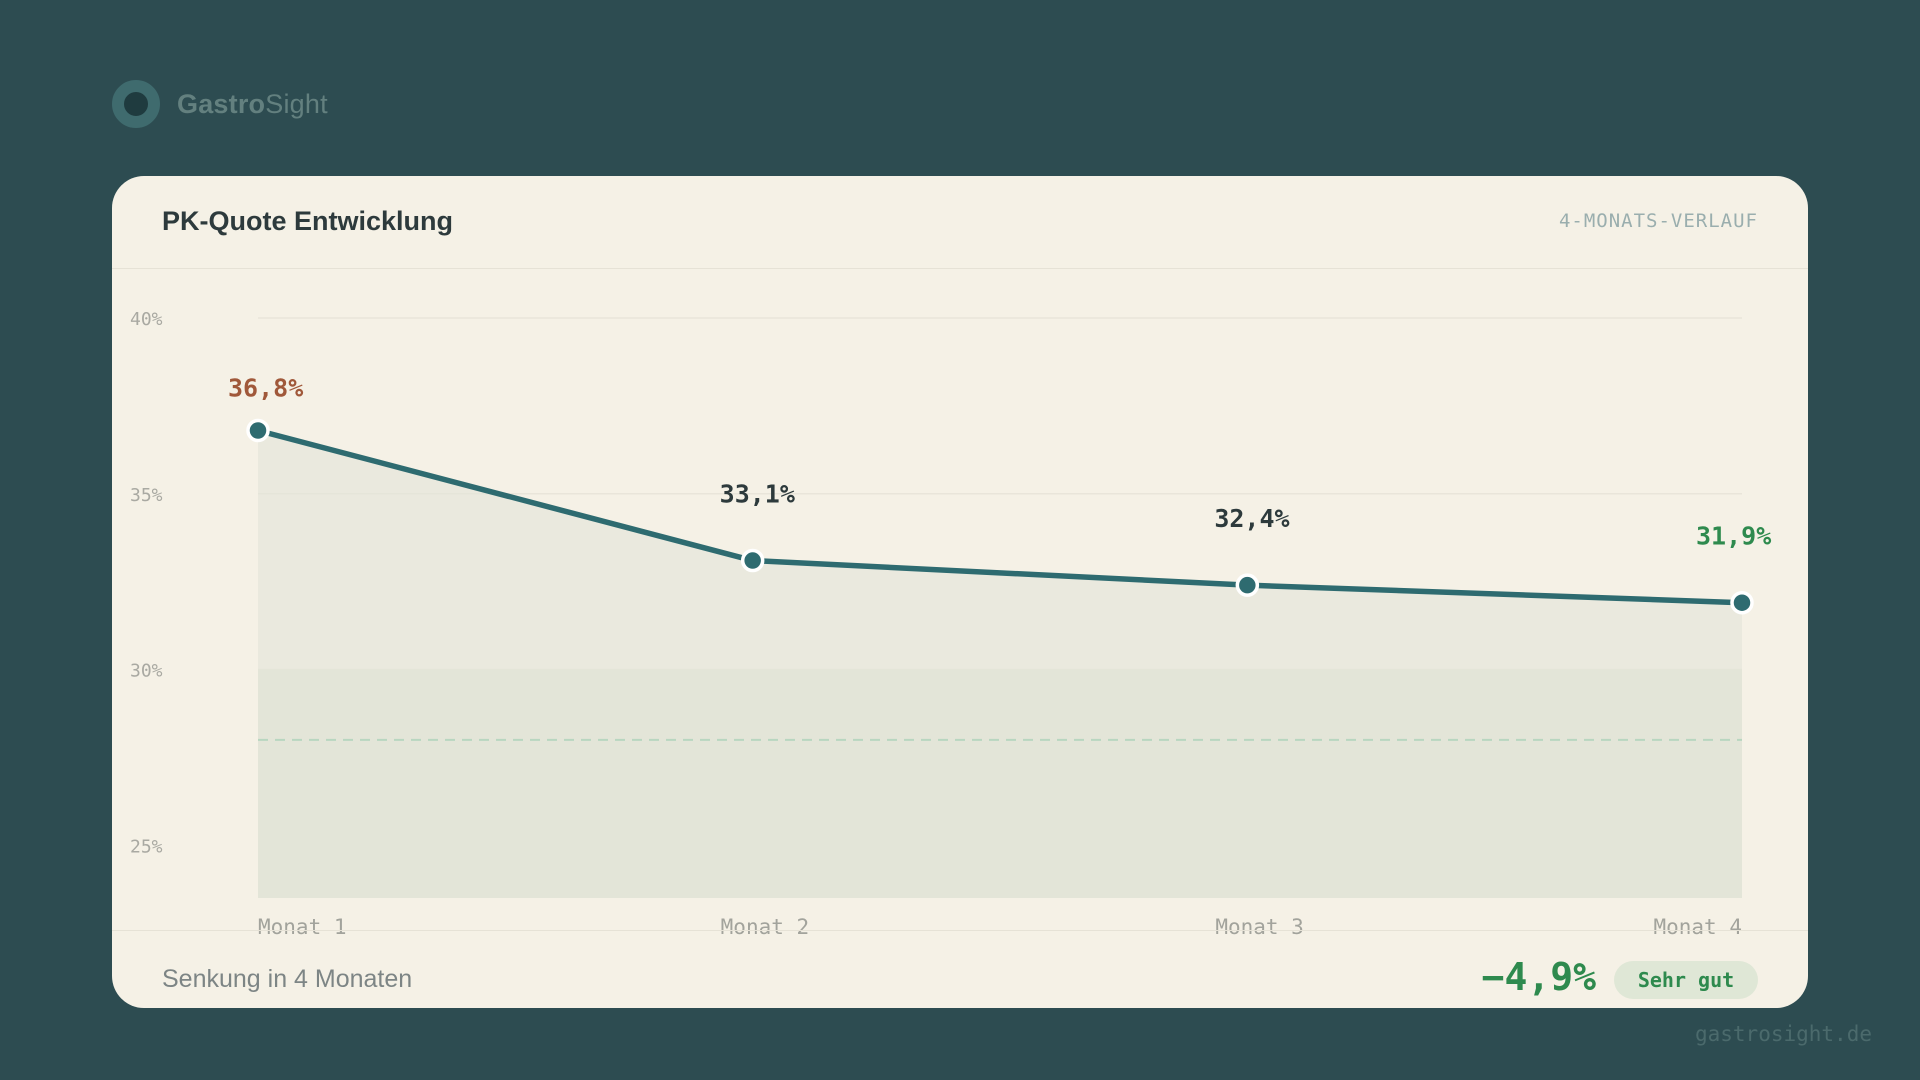 The width and height of the screenshot is (1920, 1080). Describe the element at coordinates (1251, 518) in the screenshot. I see `data-label: 32,4%` at that location.